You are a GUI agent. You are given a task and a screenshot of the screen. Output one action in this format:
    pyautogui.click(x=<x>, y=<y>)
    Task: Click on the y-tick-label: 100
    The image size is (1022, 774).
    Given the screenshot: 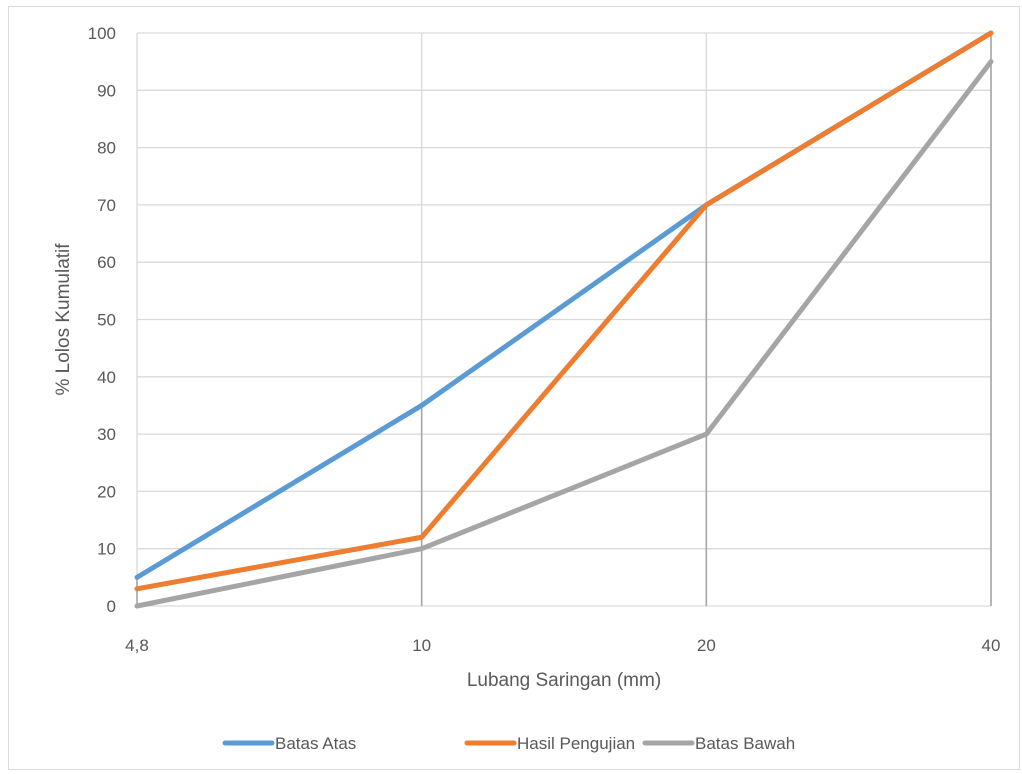 What is the action you would take?
    pyautogui.click(x=102, y=33)
    